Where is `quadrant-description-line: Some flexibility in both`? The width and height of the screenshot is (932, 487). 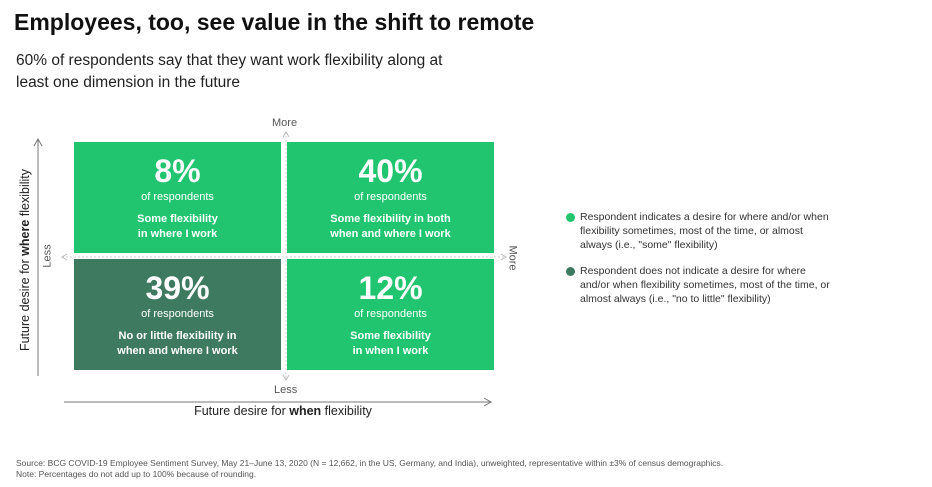
quadrant-description-line: Some flexibility in both is located at coordinates (390, 219).